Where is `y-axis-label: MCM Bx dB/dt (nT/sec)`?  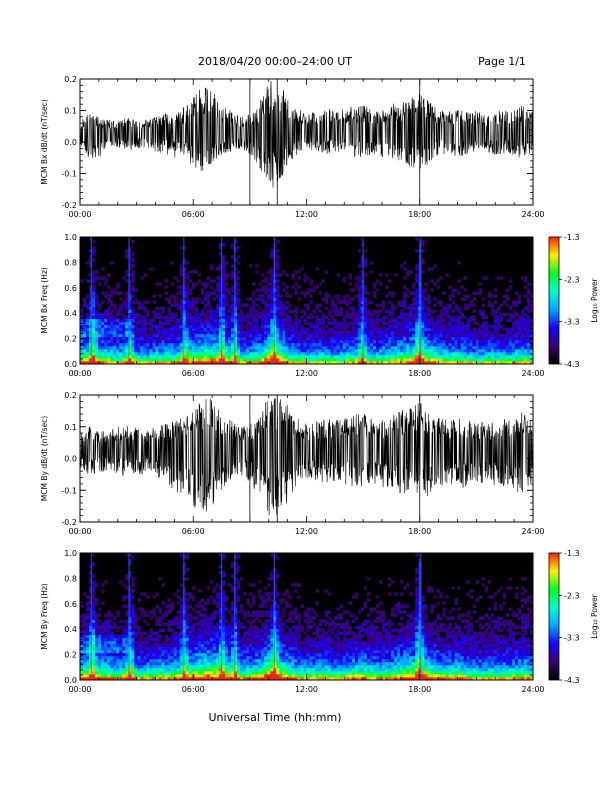
y-axis-label: MCM Bx dB/dt (nT/sec) is located at coordinates (44, 141).